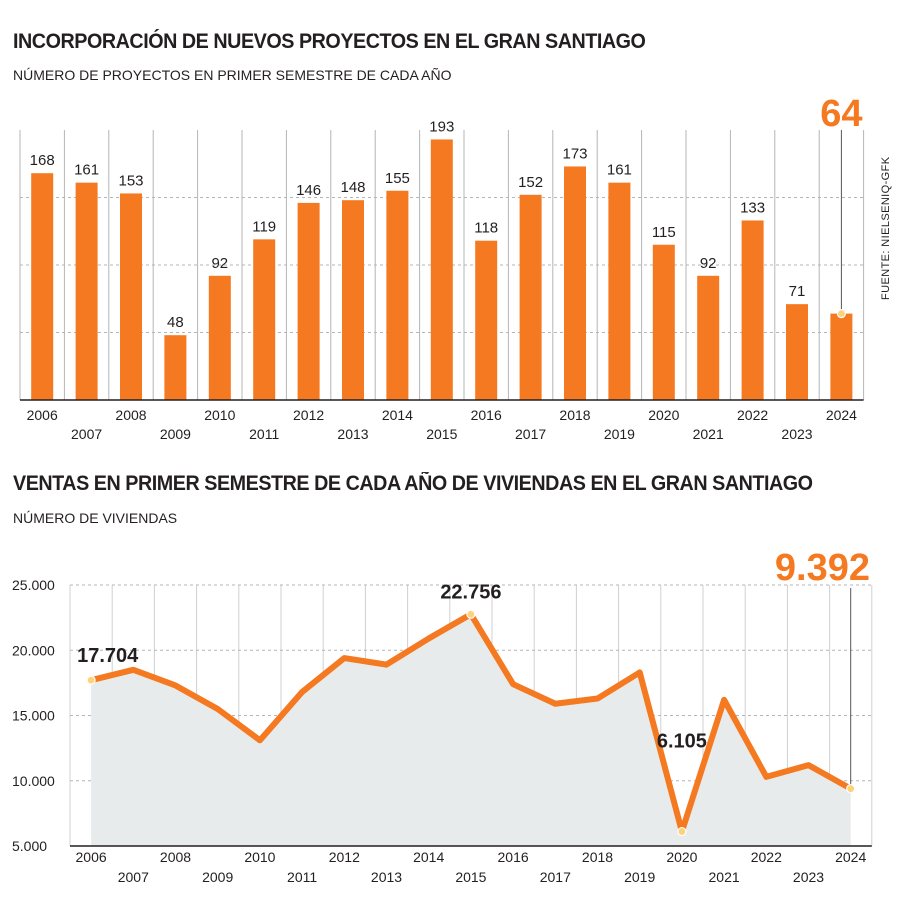 The image size is (900, 911). What do you see at coordinates (841, 114) in the screenshot?
I see `highlight-value-label: 64` at bounding box center [841, 114].